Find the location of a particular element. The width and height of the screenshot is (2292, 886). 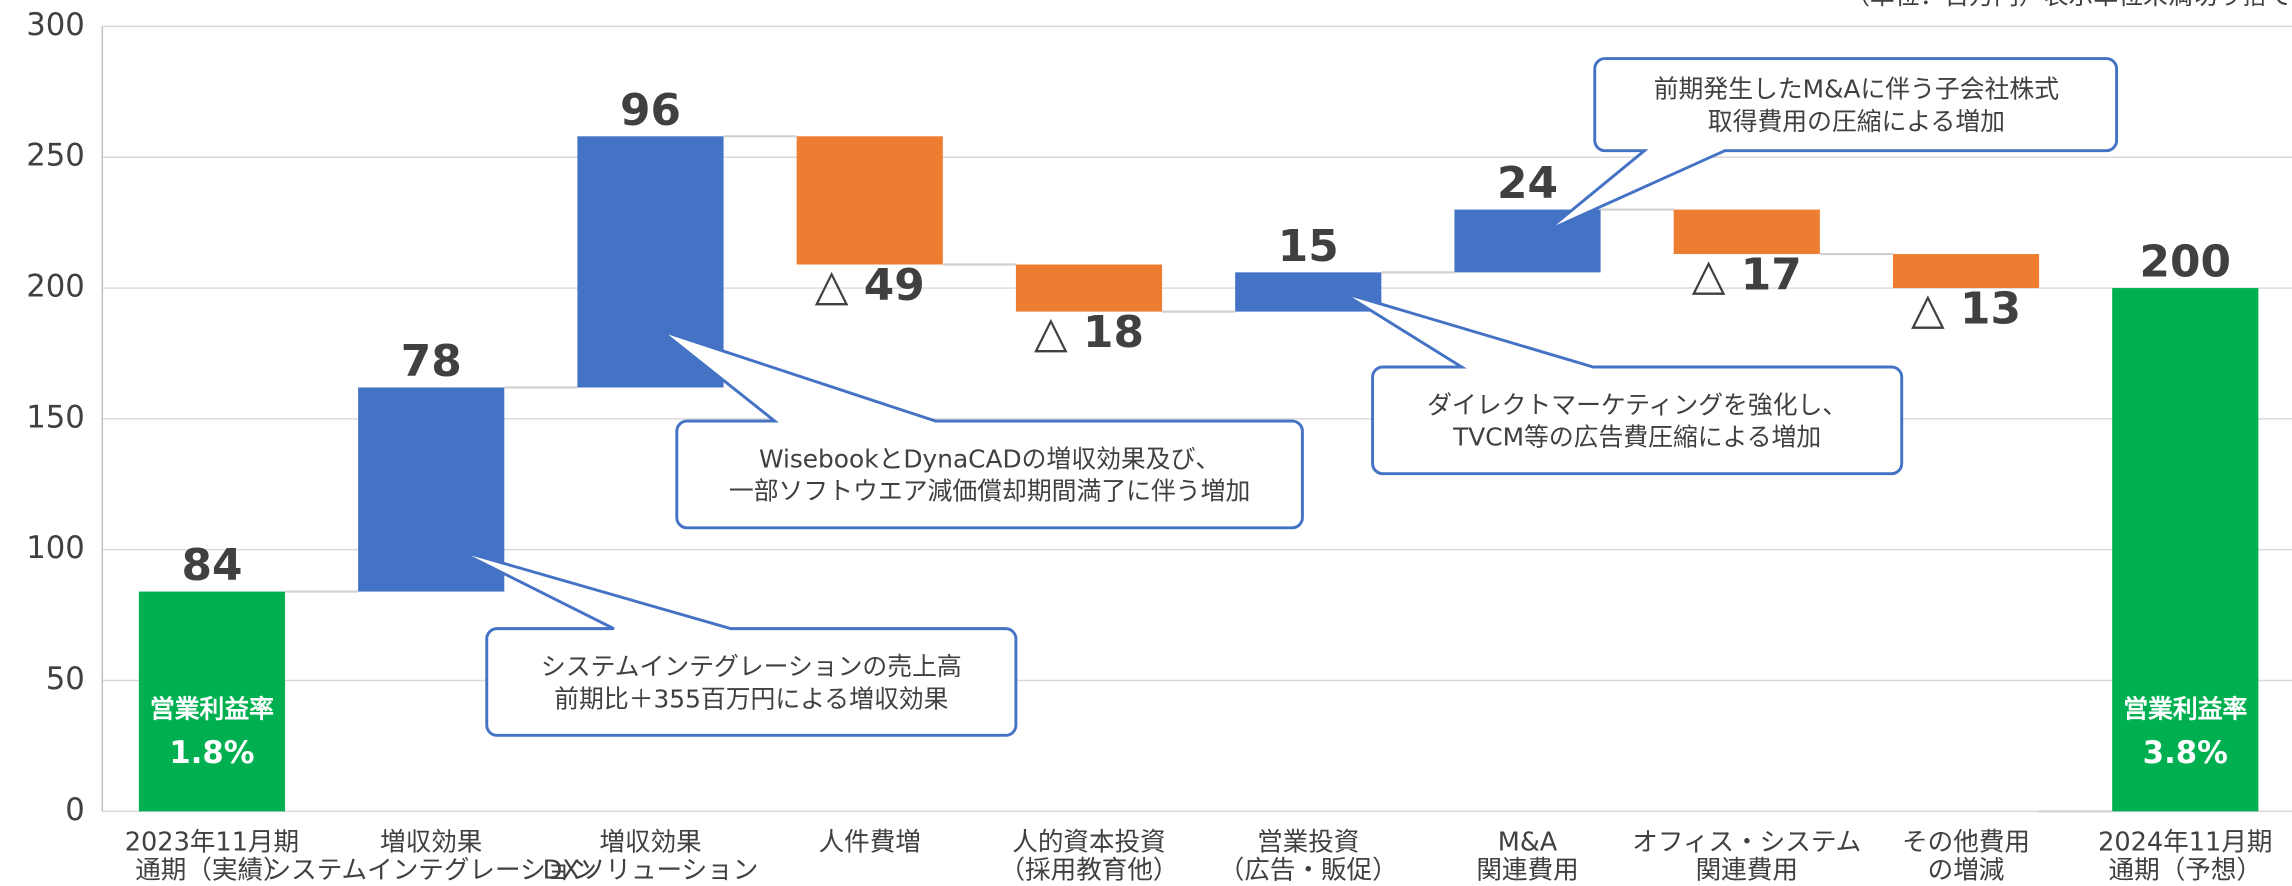

callout-text: システムインテグレーションの売上高 is located at coordinates (751, 666).